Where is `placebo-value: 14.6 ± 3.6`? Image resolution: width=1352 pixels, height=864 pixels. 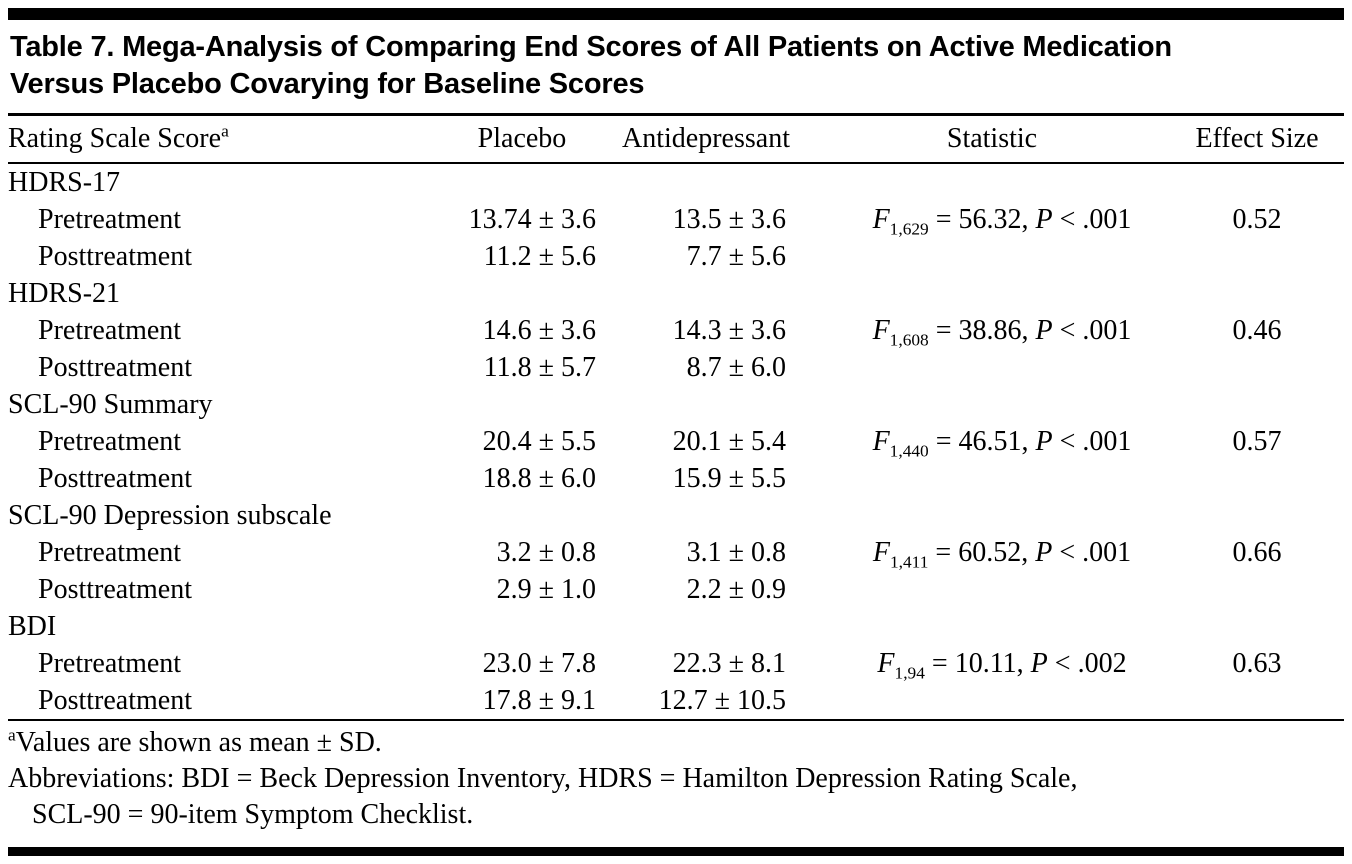
placebo-value: 14.6 ± 3.6 is located at coordinates (539, 330).